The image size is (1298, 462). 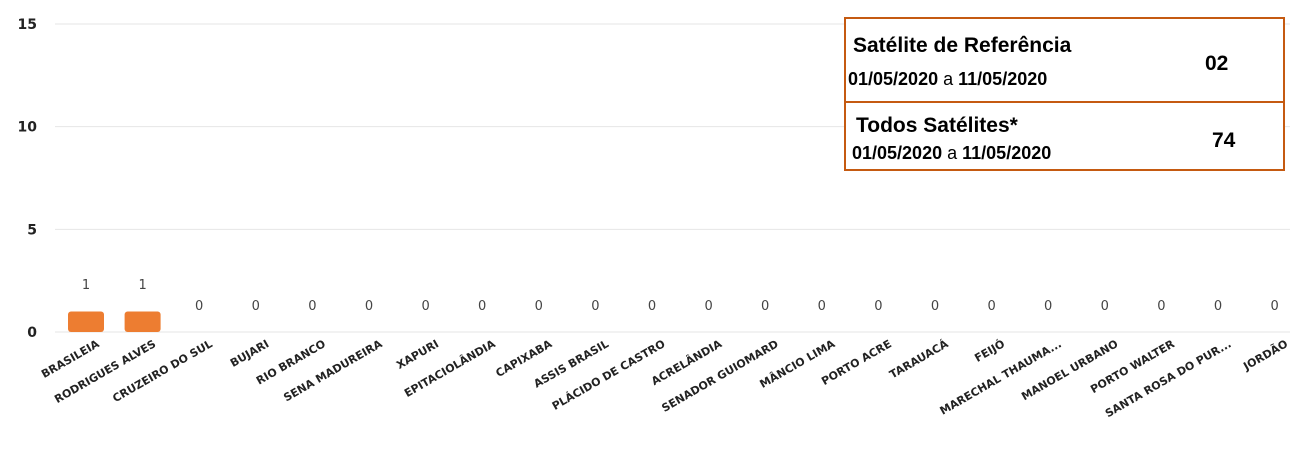 What do you see at coordinates (919, 359) in the screenshot?
I see `x-tick-label: TARAUACÁ` at bounding box center [919, 359].